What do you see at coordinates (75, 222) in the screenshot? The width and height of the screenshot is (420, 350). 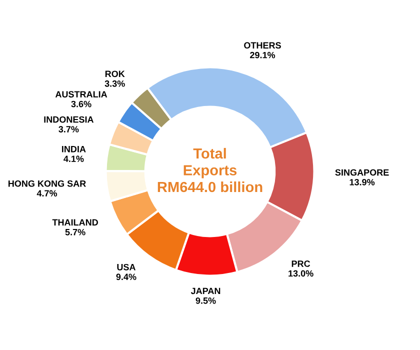 I see `slice-label: THAILAND` at bounding box center [75, 222].